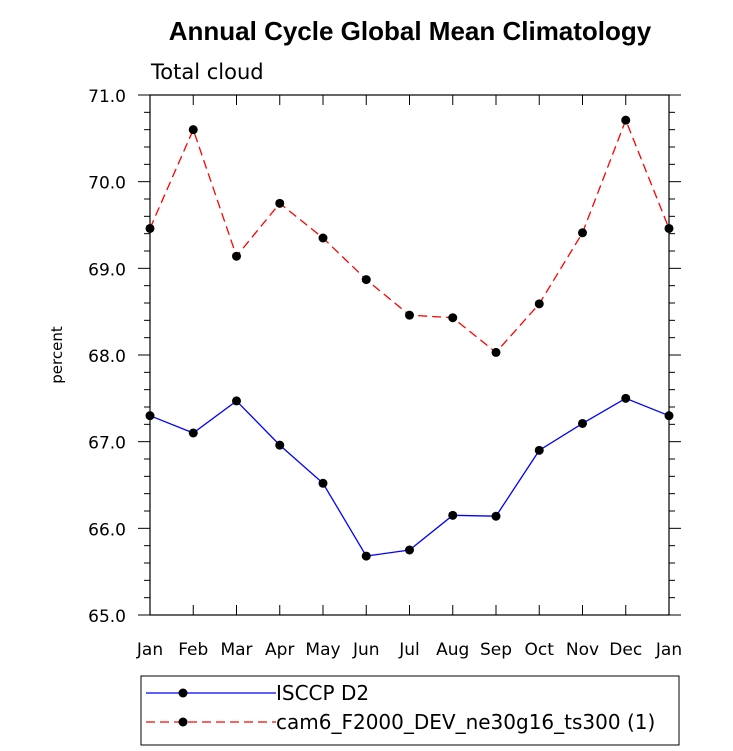 This screenshot has width=733, height=751. I want to click on chart-title: Annual Cycle Global Mean Climatology, so click(410, 31).